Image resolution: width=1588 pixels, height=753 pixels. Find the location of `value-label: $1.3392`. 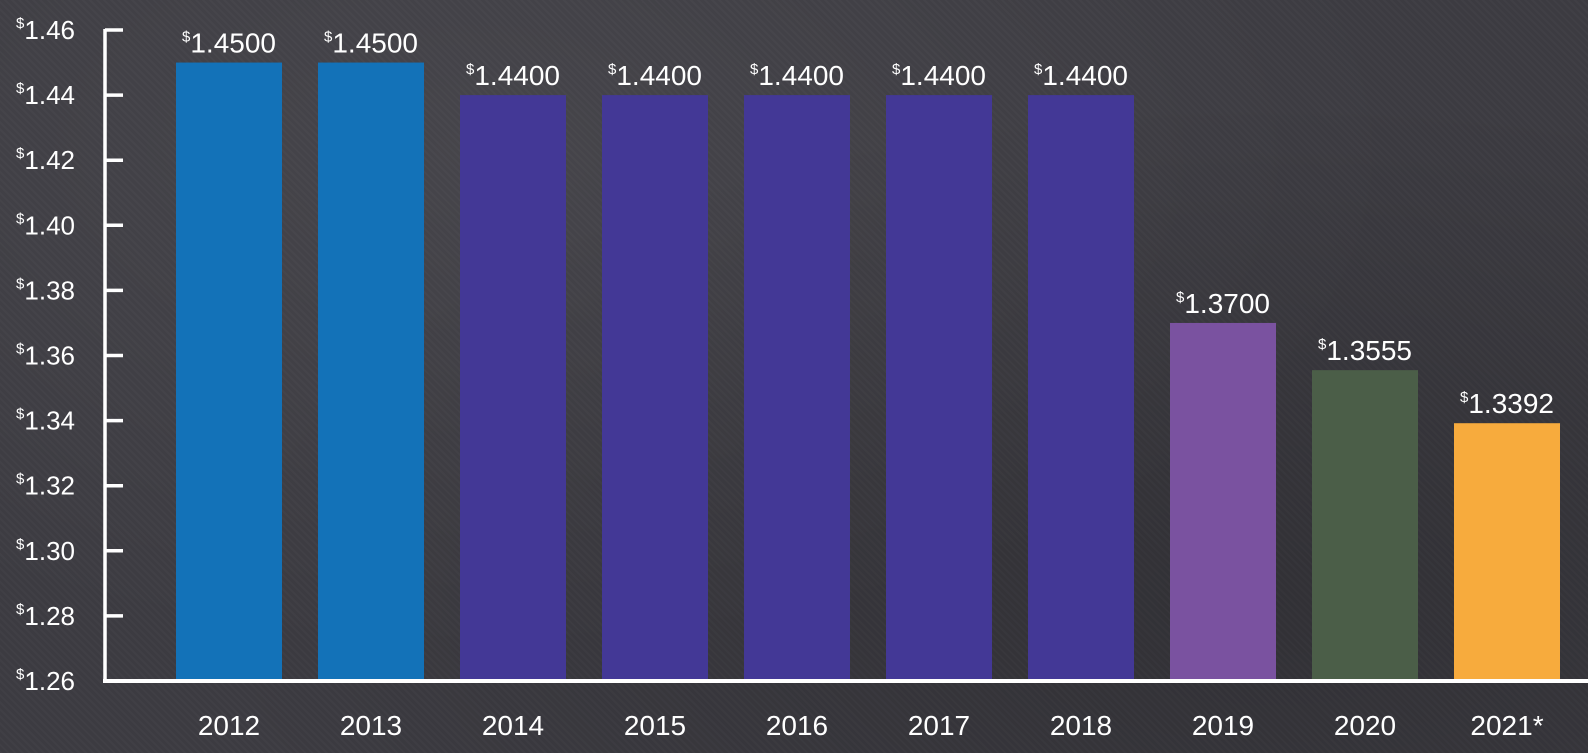

value-label: $1.3392 is located at coordinates (1507, 403).